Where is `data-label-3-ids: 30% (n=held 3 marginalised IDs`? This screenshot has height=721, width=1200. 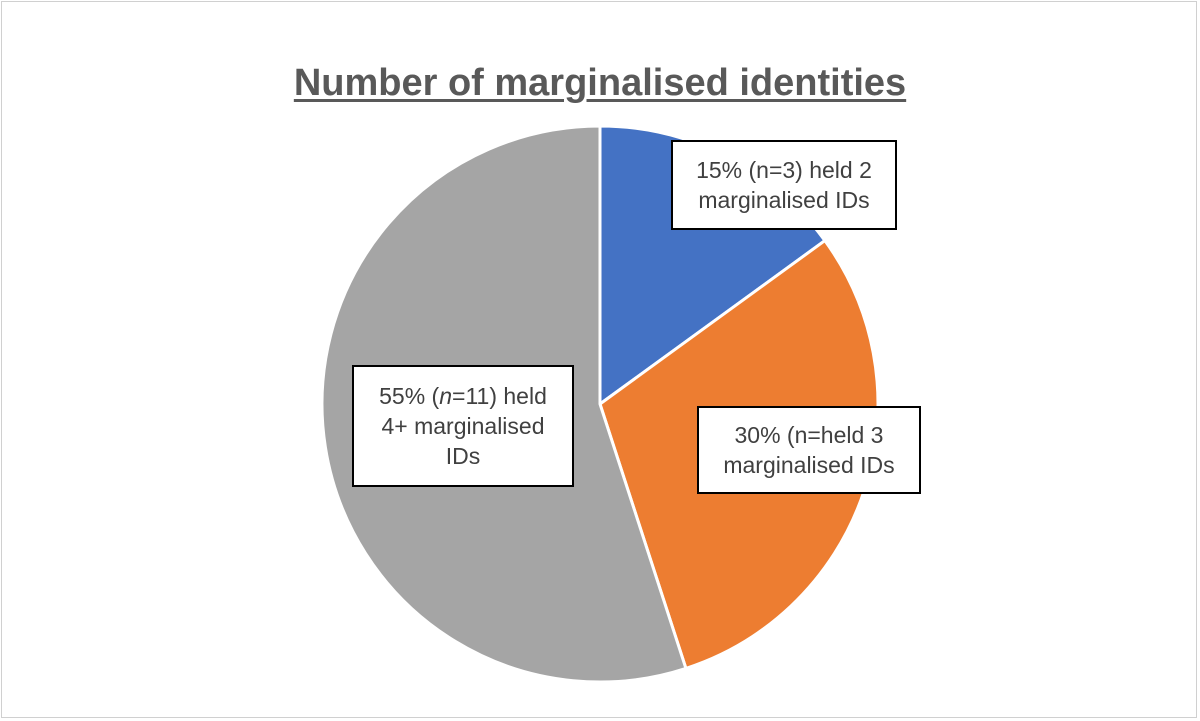
data-label-3-ids: 30% (n=held 3 marginalised IDs is located at coordinates (809, 450).